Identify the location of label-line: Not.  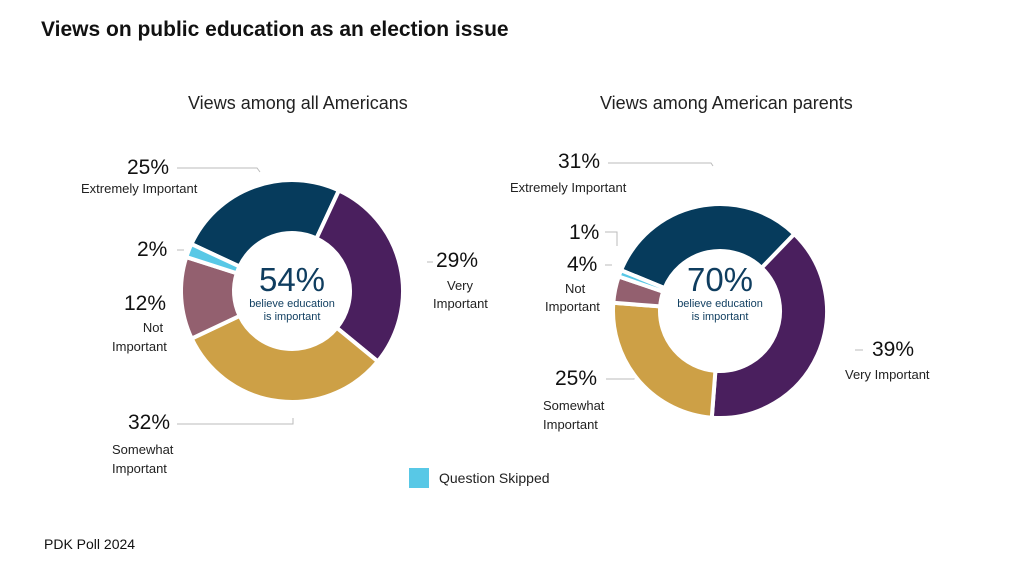
(153, 327).